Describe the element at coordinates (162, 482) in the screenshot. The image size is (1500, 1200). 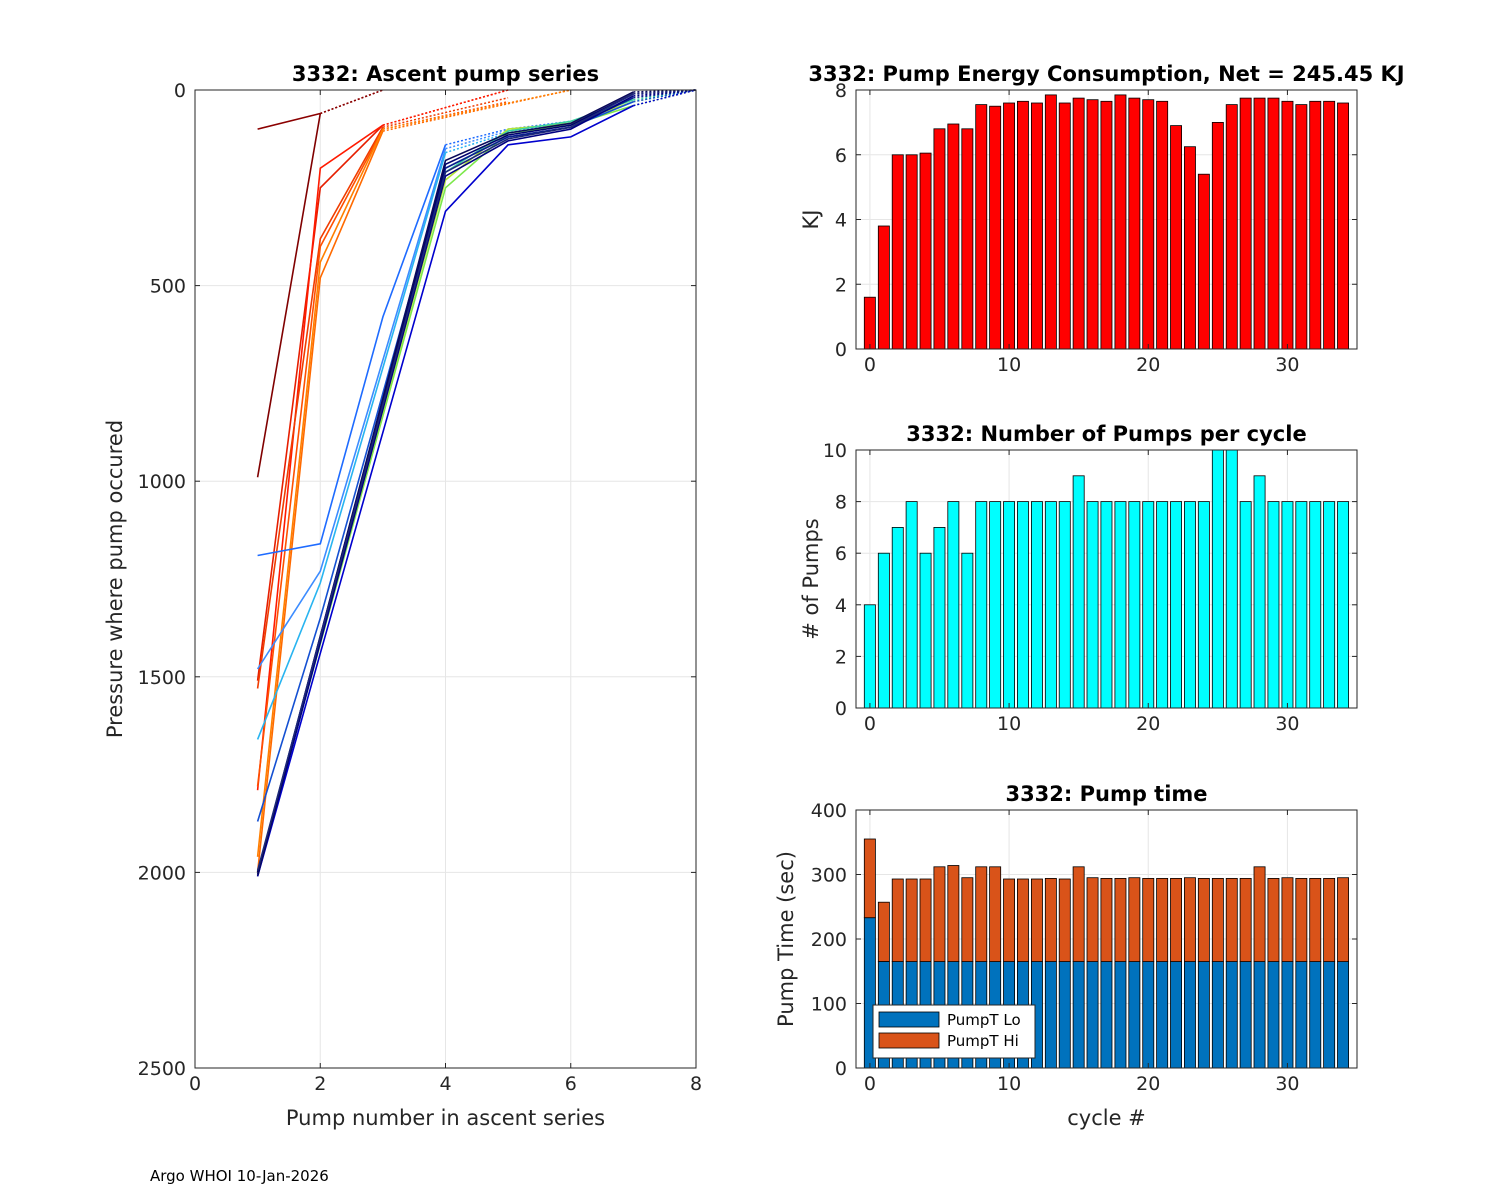
I see `y-tick-label: 1000` at that location.